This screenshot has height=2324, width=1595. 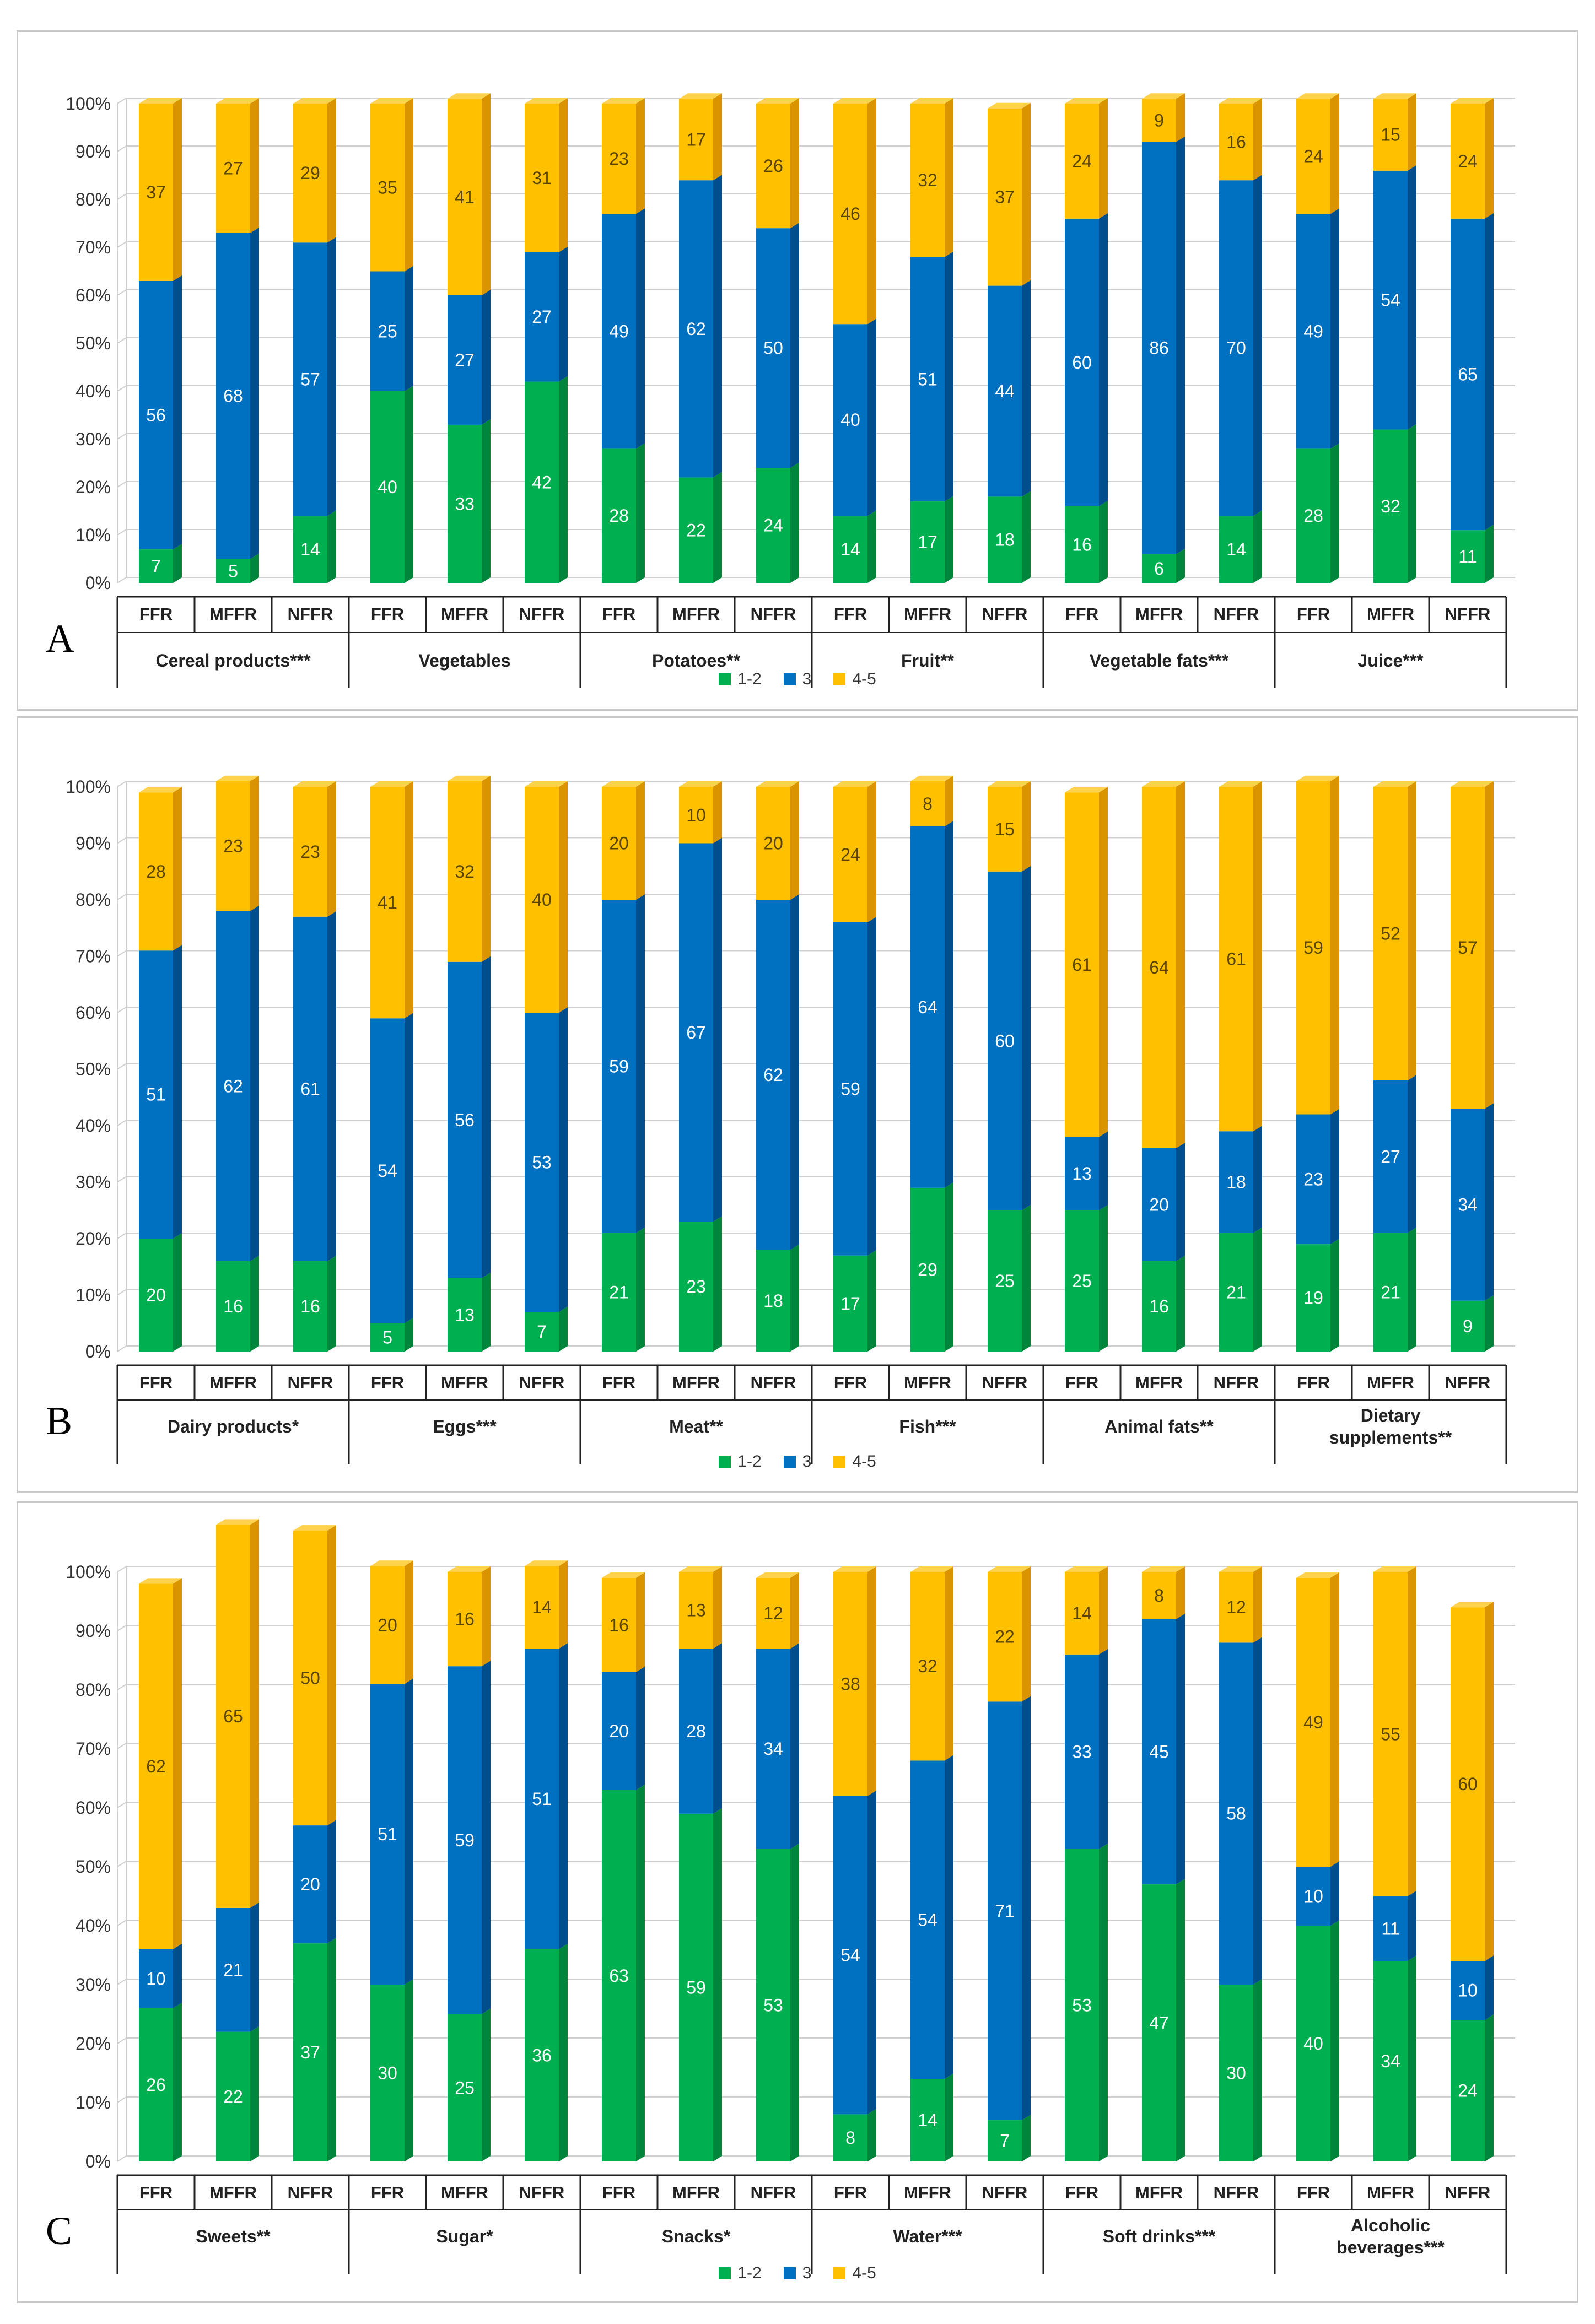 What do you see at coordinates (156, 566) in the screenshot?
I see `data-label: 7` at bounding box center [156, 566].